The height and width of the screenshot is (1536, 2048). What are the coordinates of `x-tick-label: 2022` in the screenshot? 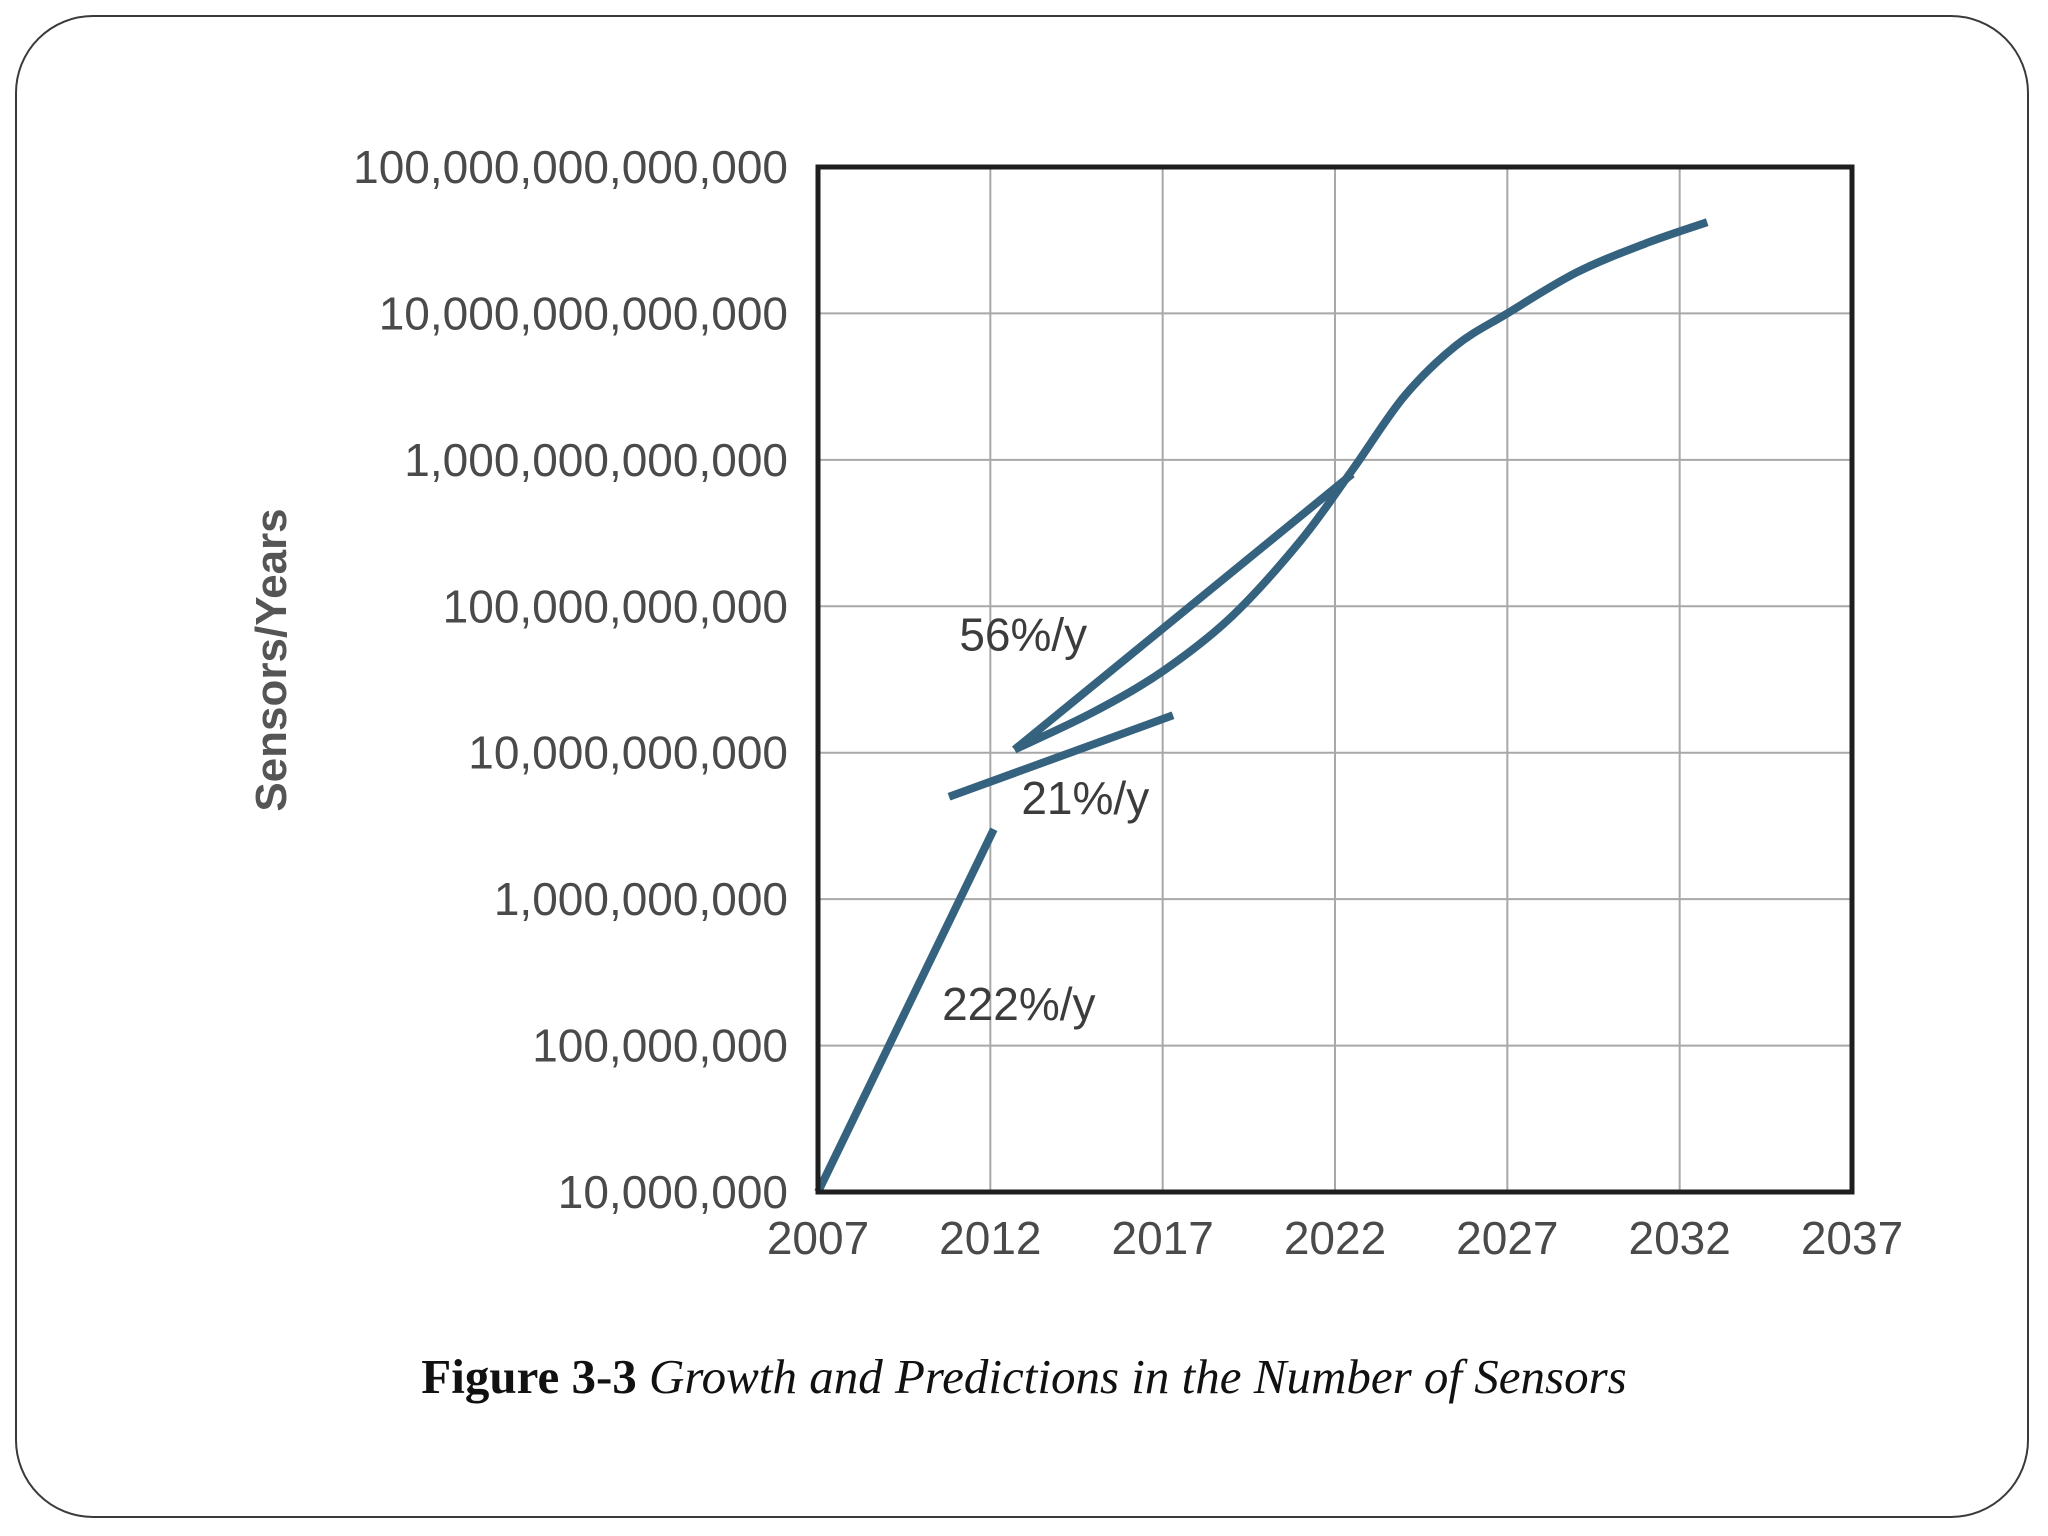 It's located at (1335, 1238).